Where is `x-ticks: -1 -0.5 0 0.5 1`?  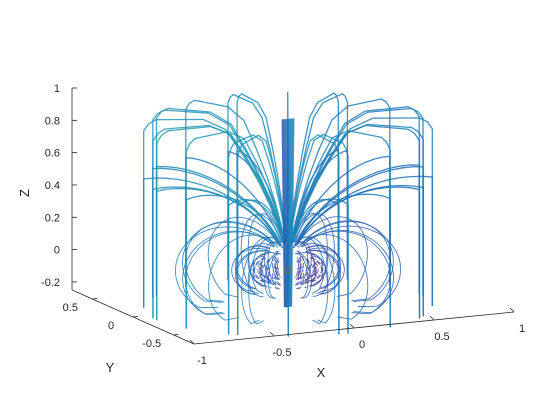 x-ticks: -1 -0.5 0 0.5 1 is located at coordinates (357, 337).